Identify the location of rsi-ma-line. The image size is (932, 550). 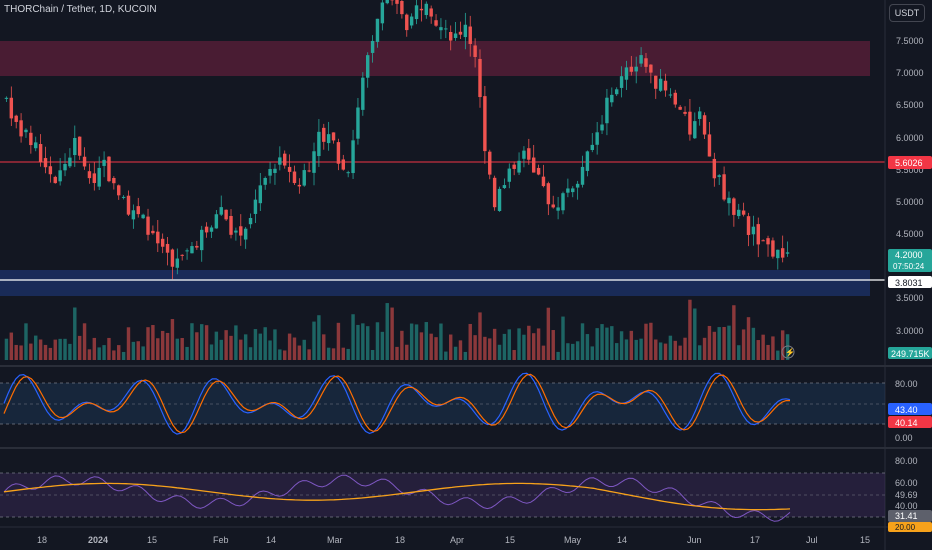
(397, 496).